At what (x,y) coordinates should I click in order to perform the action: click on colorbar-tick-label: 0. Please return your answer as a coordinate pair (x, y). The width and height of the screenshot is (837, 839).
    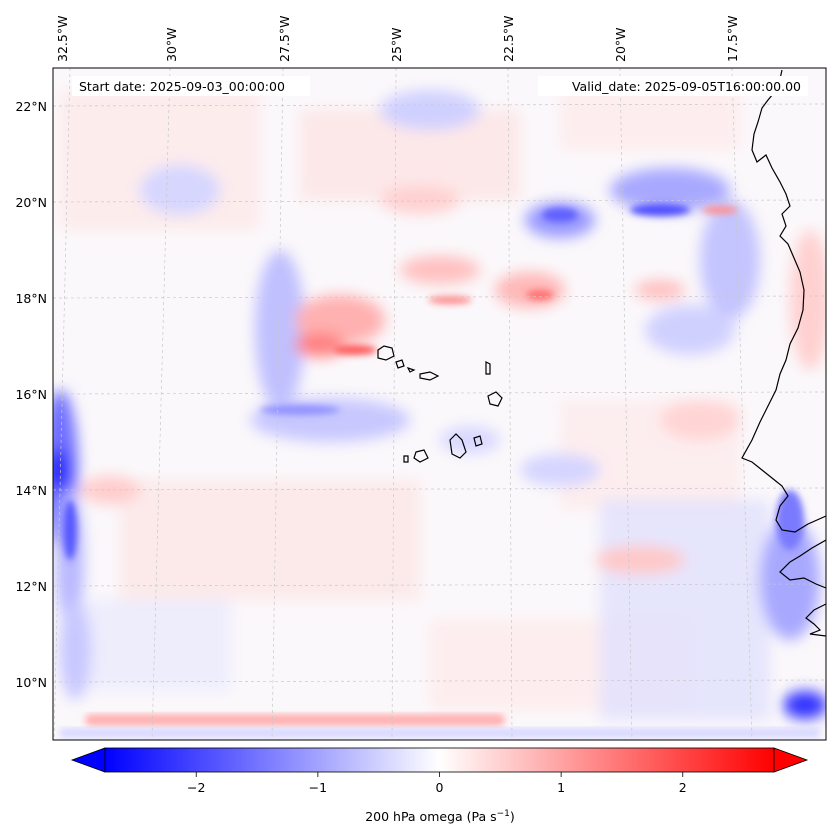
    Looking at the image, I should click on (440, 787).